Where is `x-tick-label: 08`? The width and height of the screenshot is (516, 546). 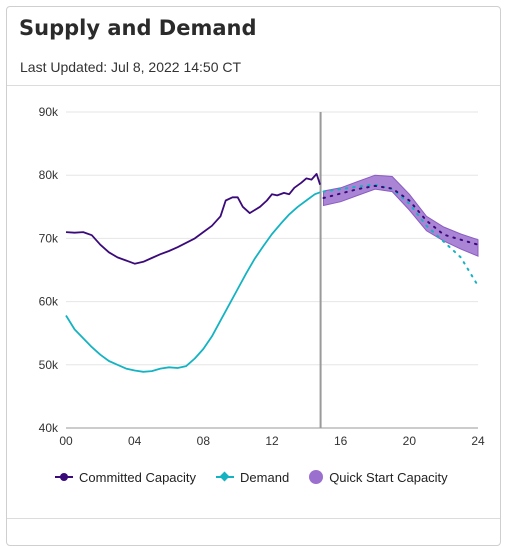
x-tick-label: 08 is located at coordinates (204, 441).